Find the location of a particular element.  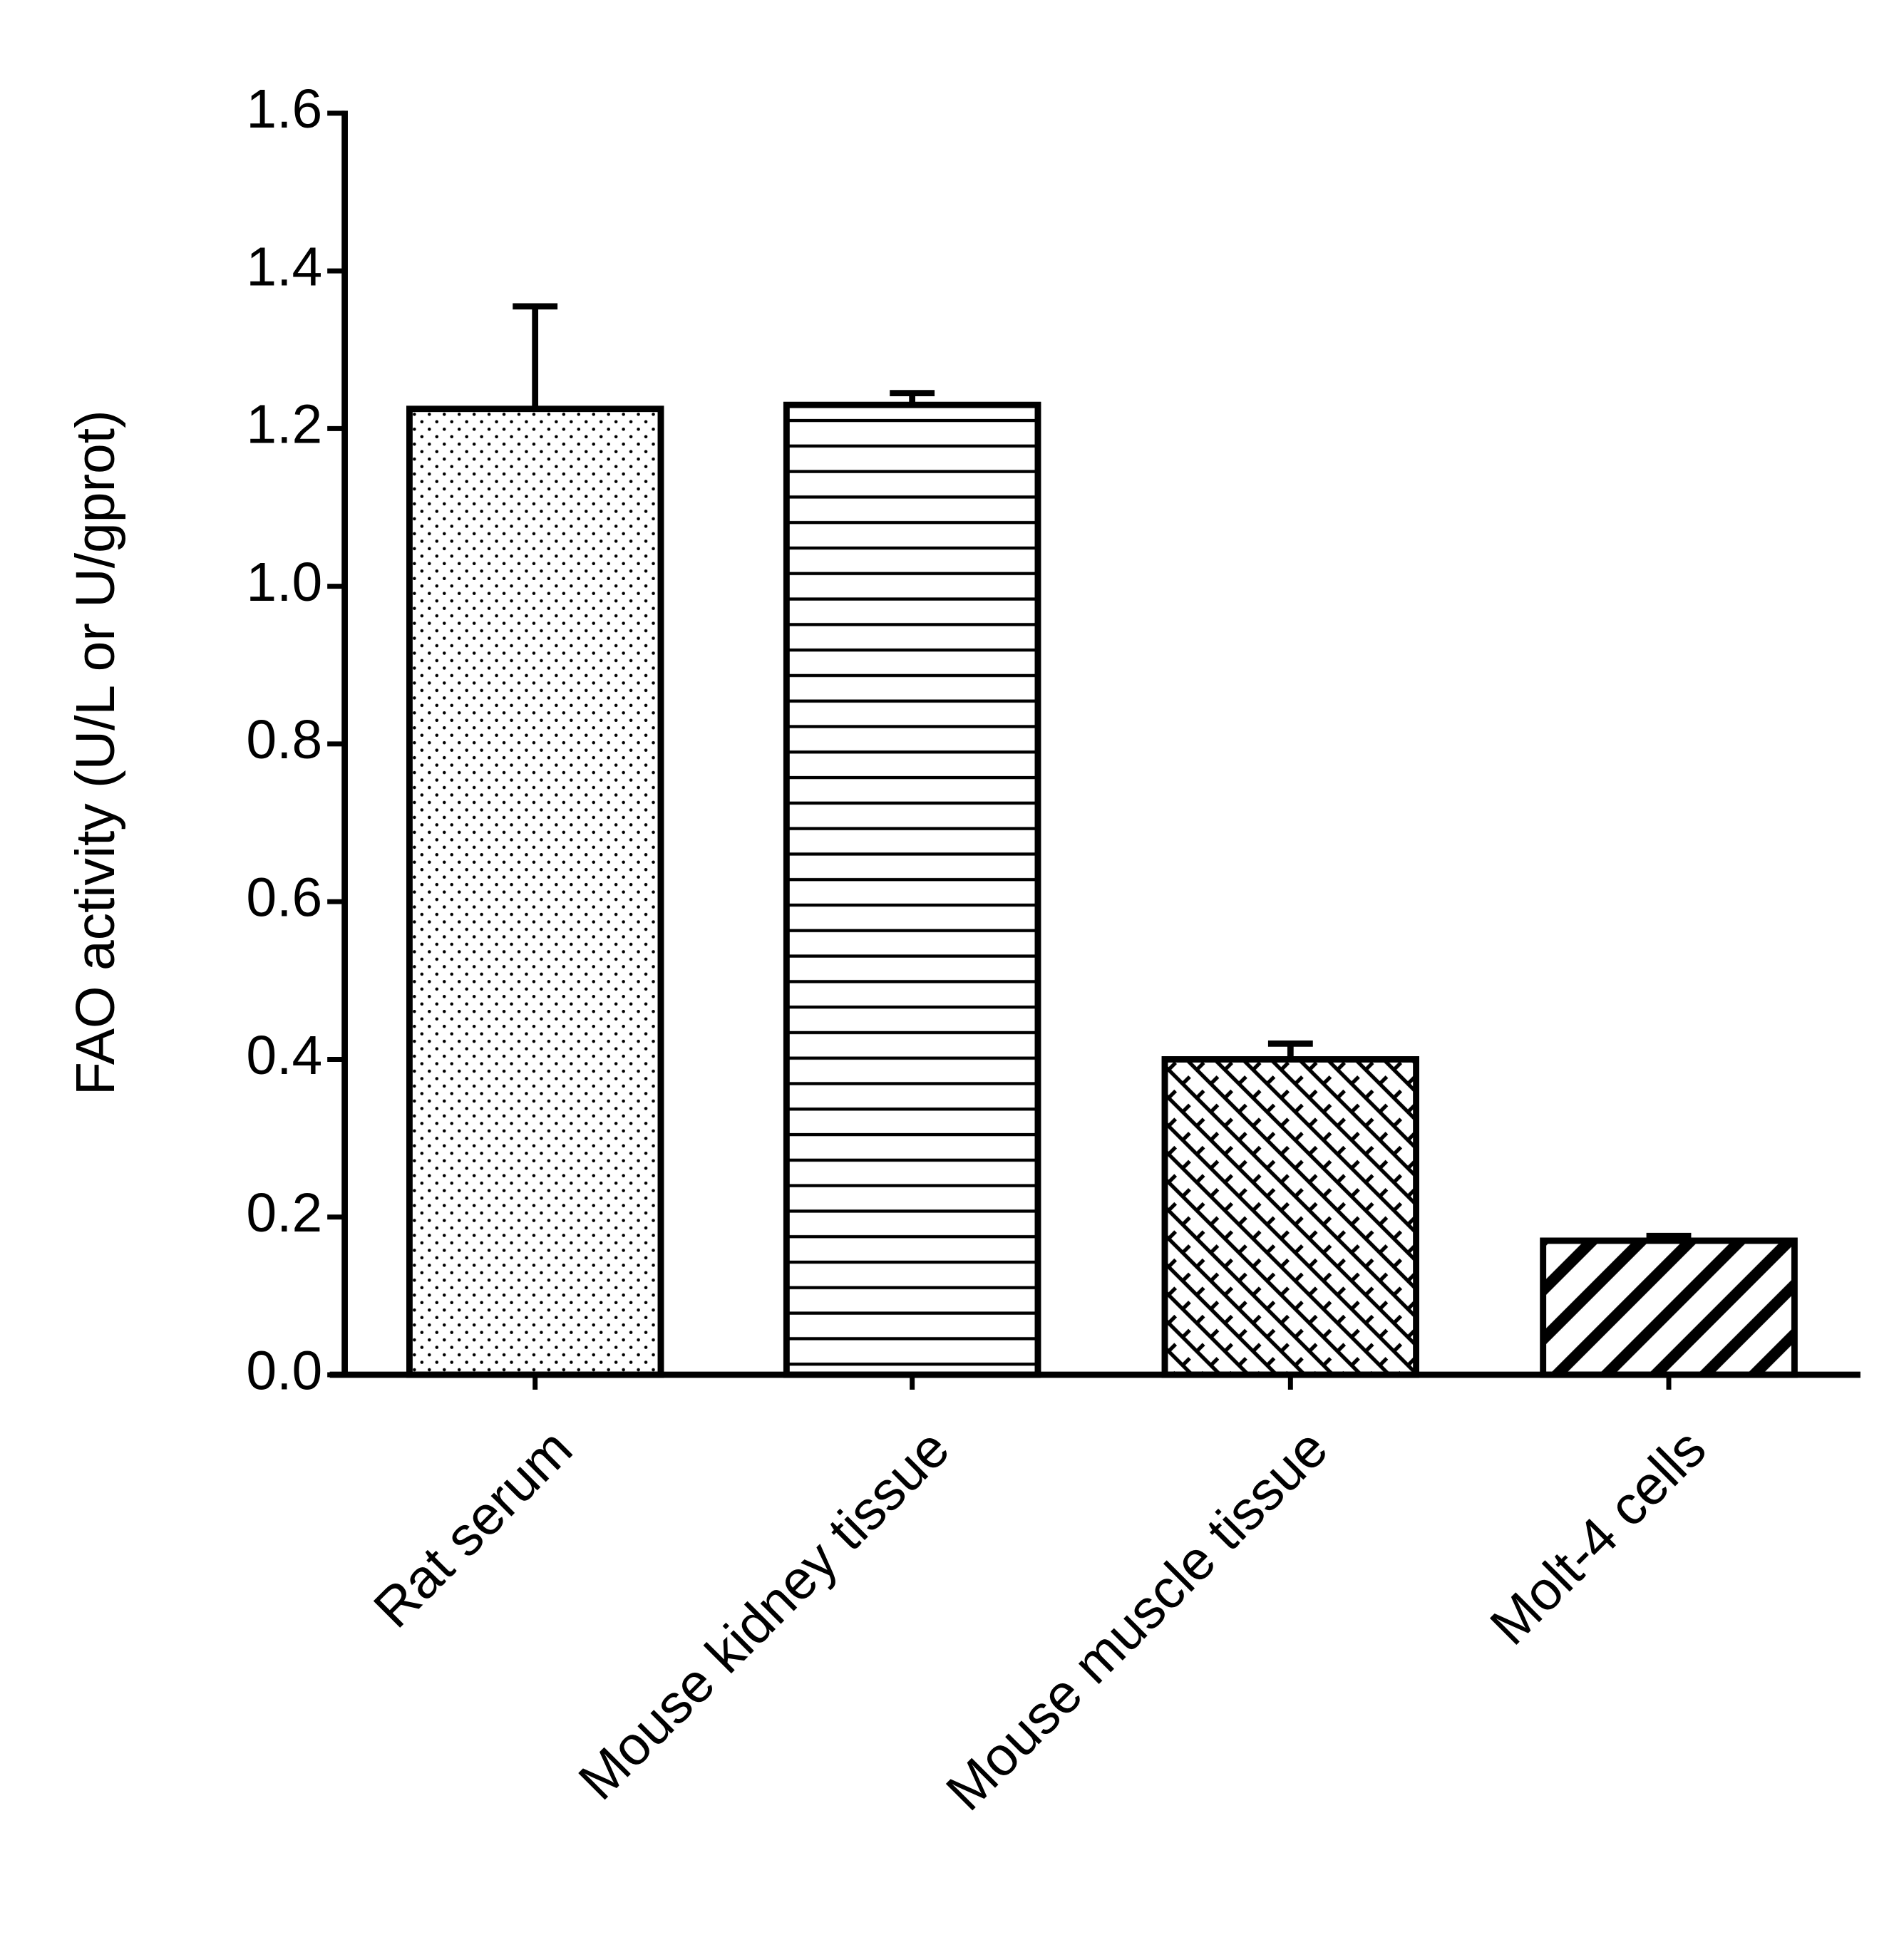

y-tick-label: 1.6 is located at coordinates (284, 109).